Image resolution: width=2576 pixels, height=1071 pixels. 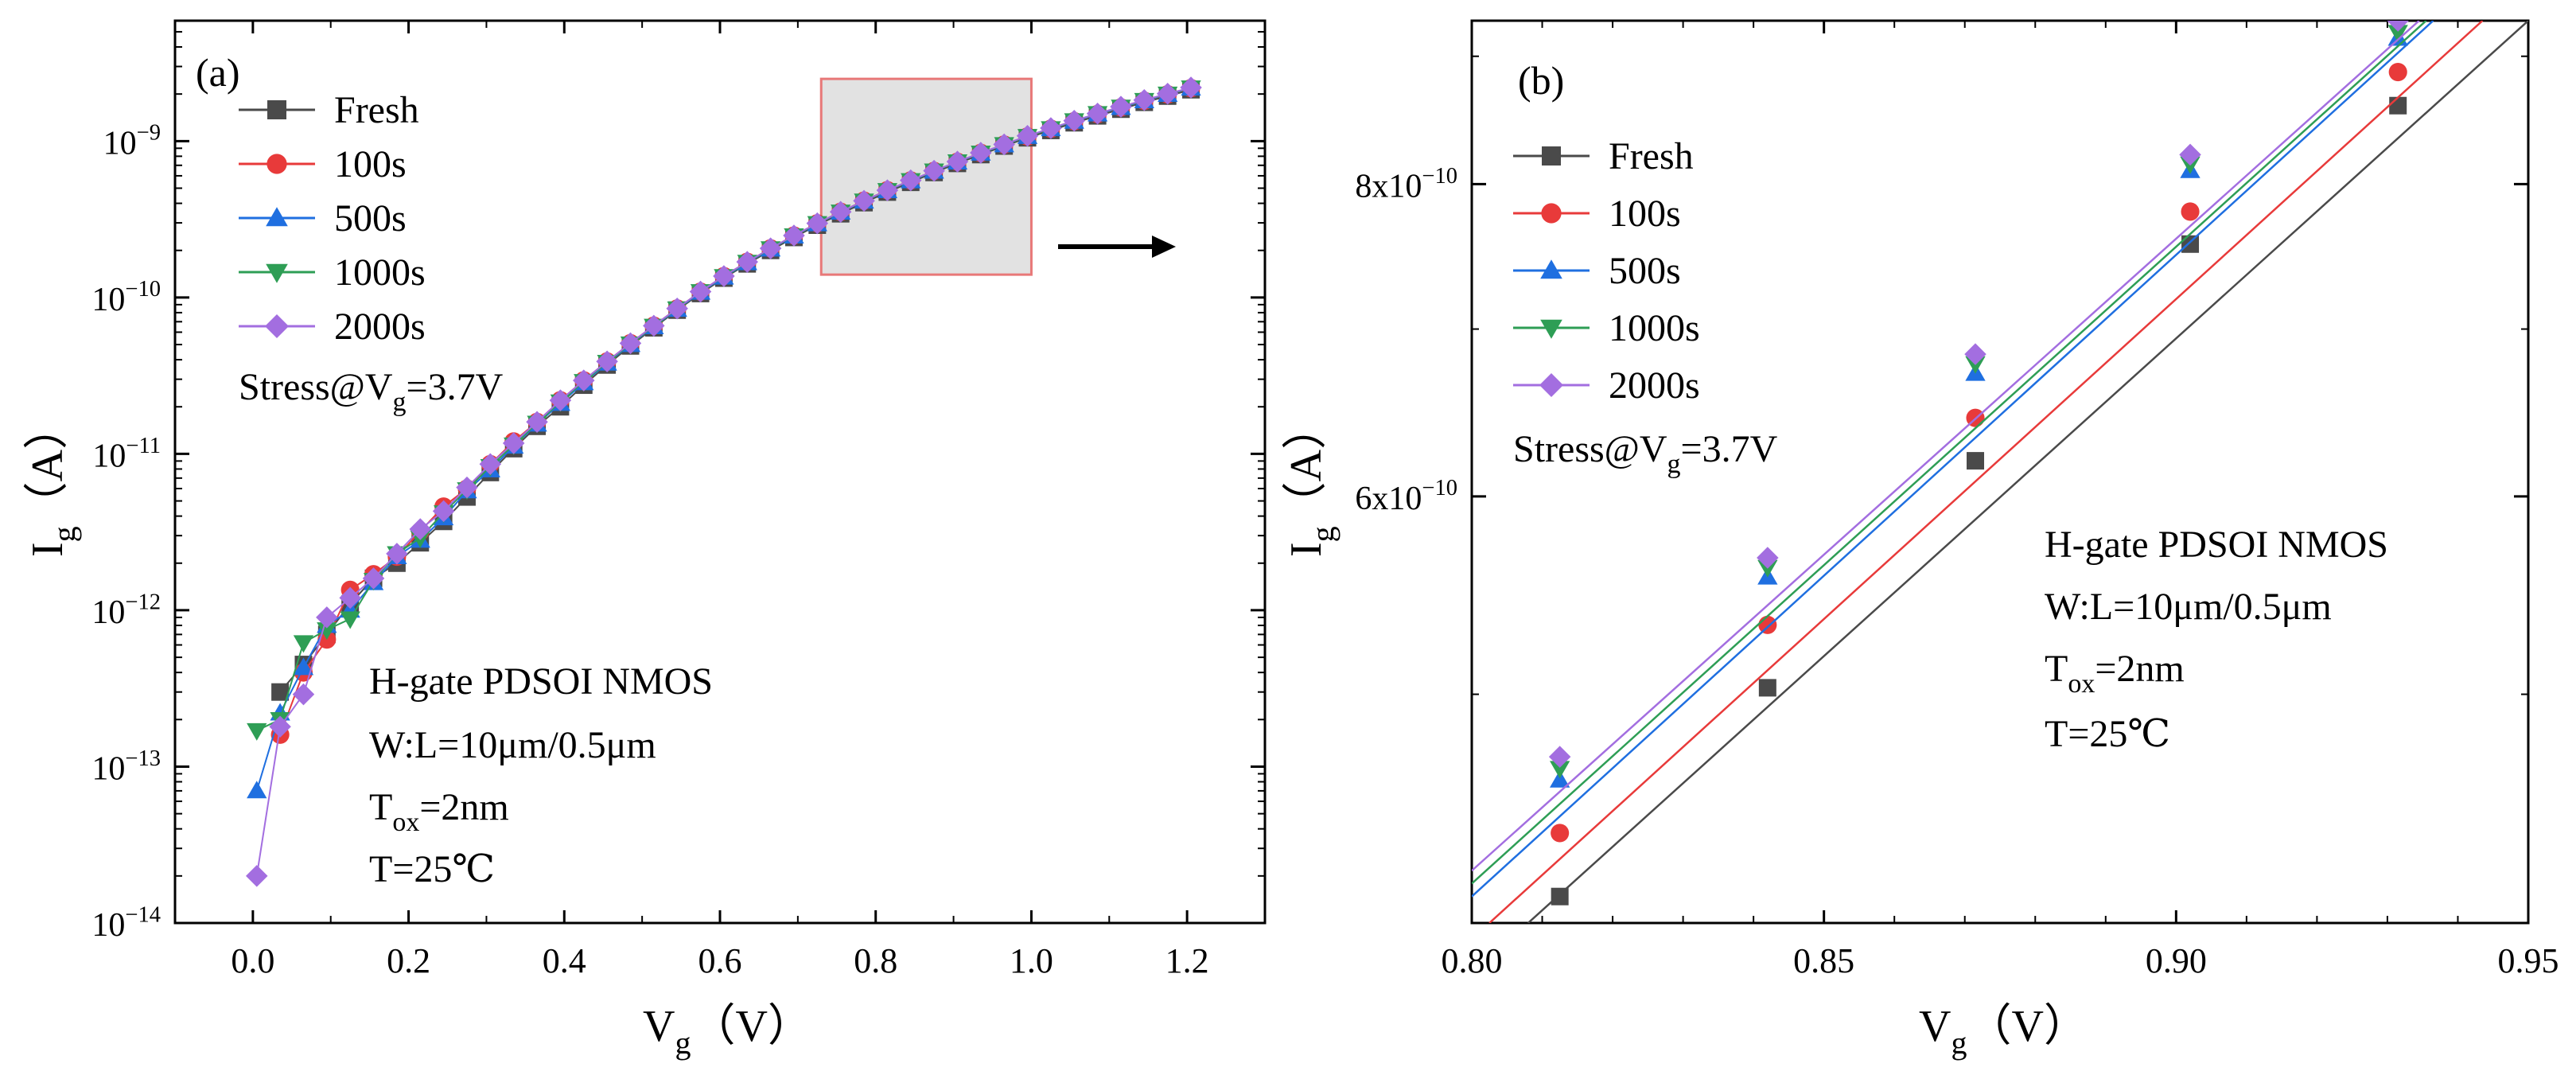 What do you see at coordinates (126, 610) in the screenshot?
I see `y-tick-label: 10−12` at bounding box center [126, 610].